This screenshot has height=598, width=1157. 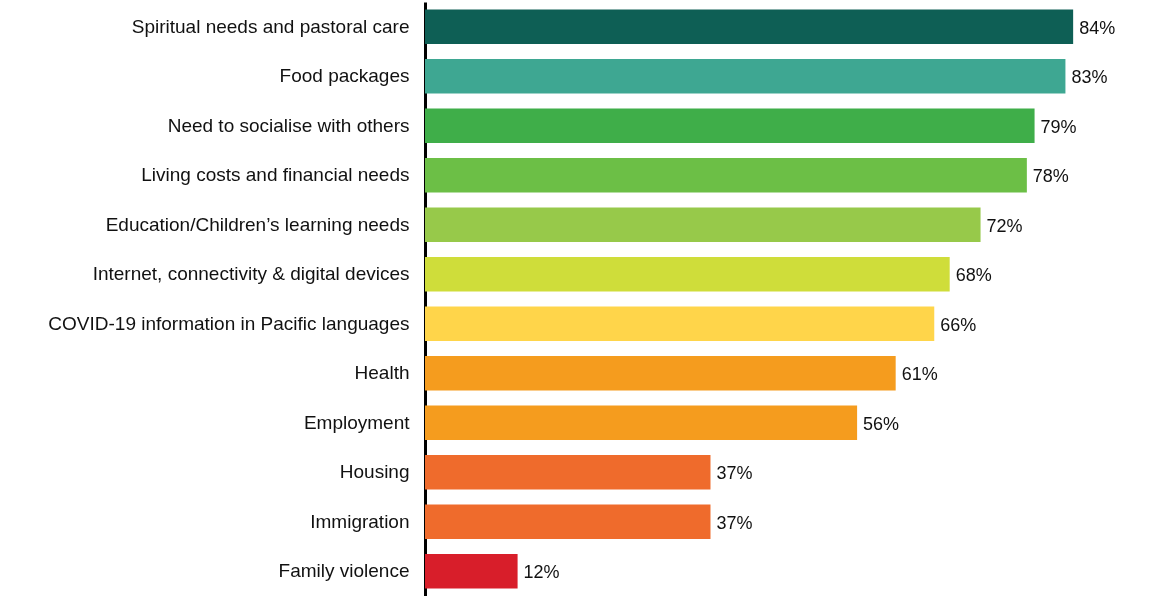 What do you see at coordinates (344, 571) in the screenshot?
I see `y-tick-label: Family violence` at bounding box center [344, 571].